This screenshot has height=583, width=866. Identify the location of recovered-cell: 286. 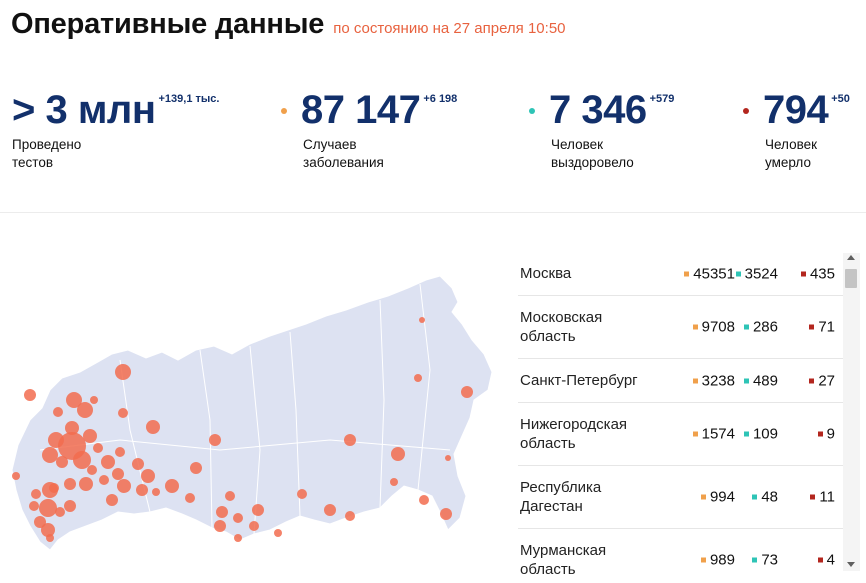
(760, 327).